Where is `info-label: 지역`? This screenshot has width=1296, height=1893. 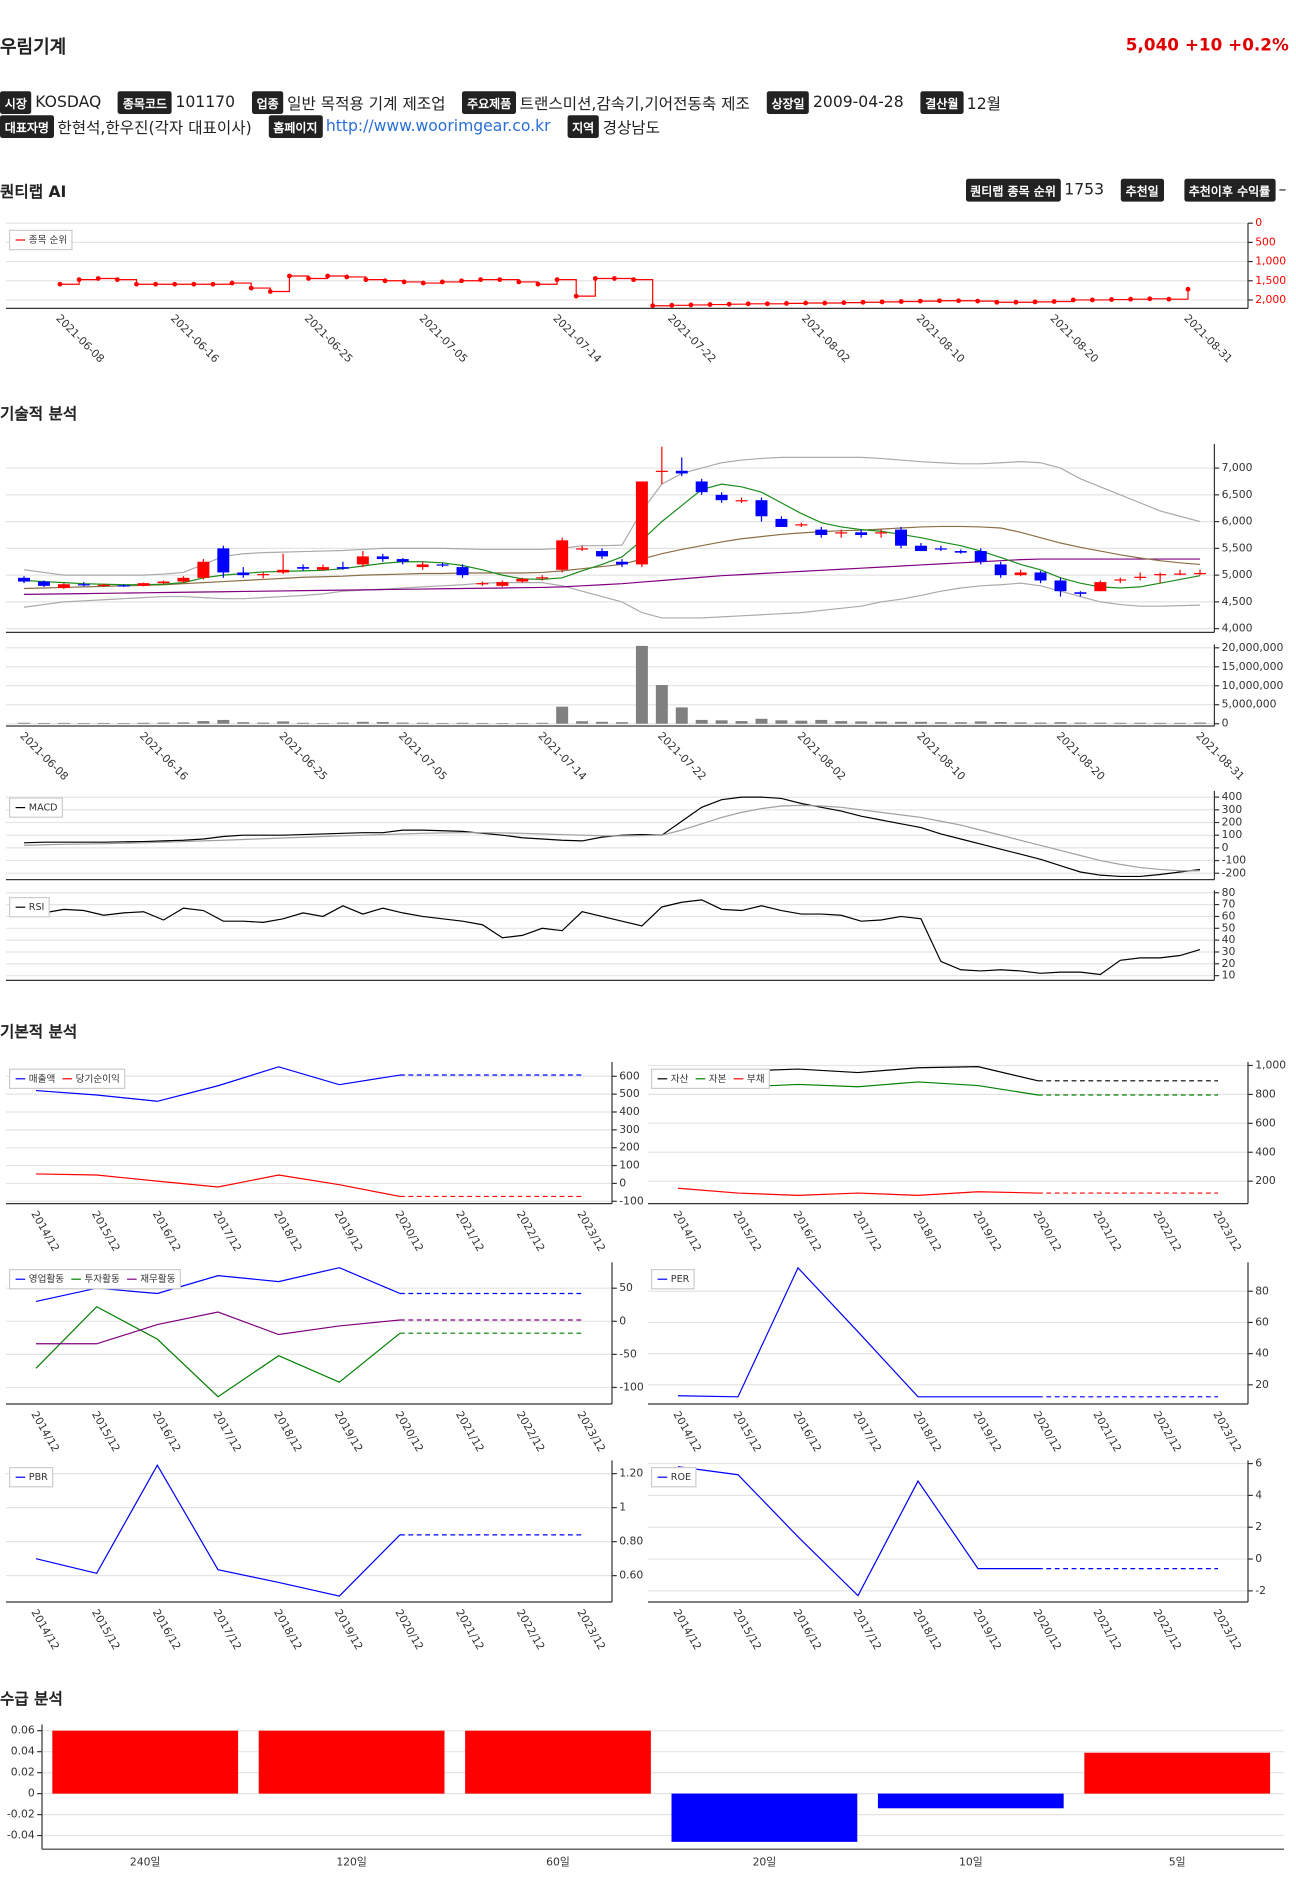
info-label: 지역 is located at coordinates (583, 126).